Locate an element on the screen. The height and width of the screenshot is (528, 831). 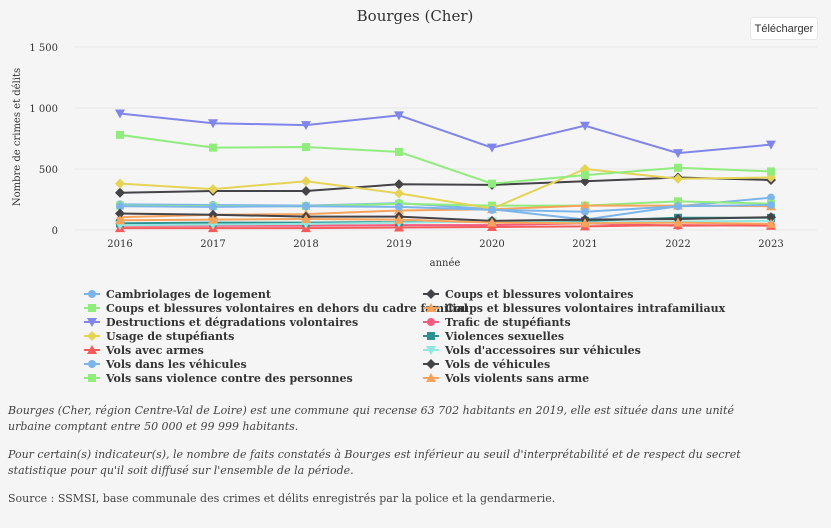
legend-label: Vols avec armes is located at coordinates (155, 350).